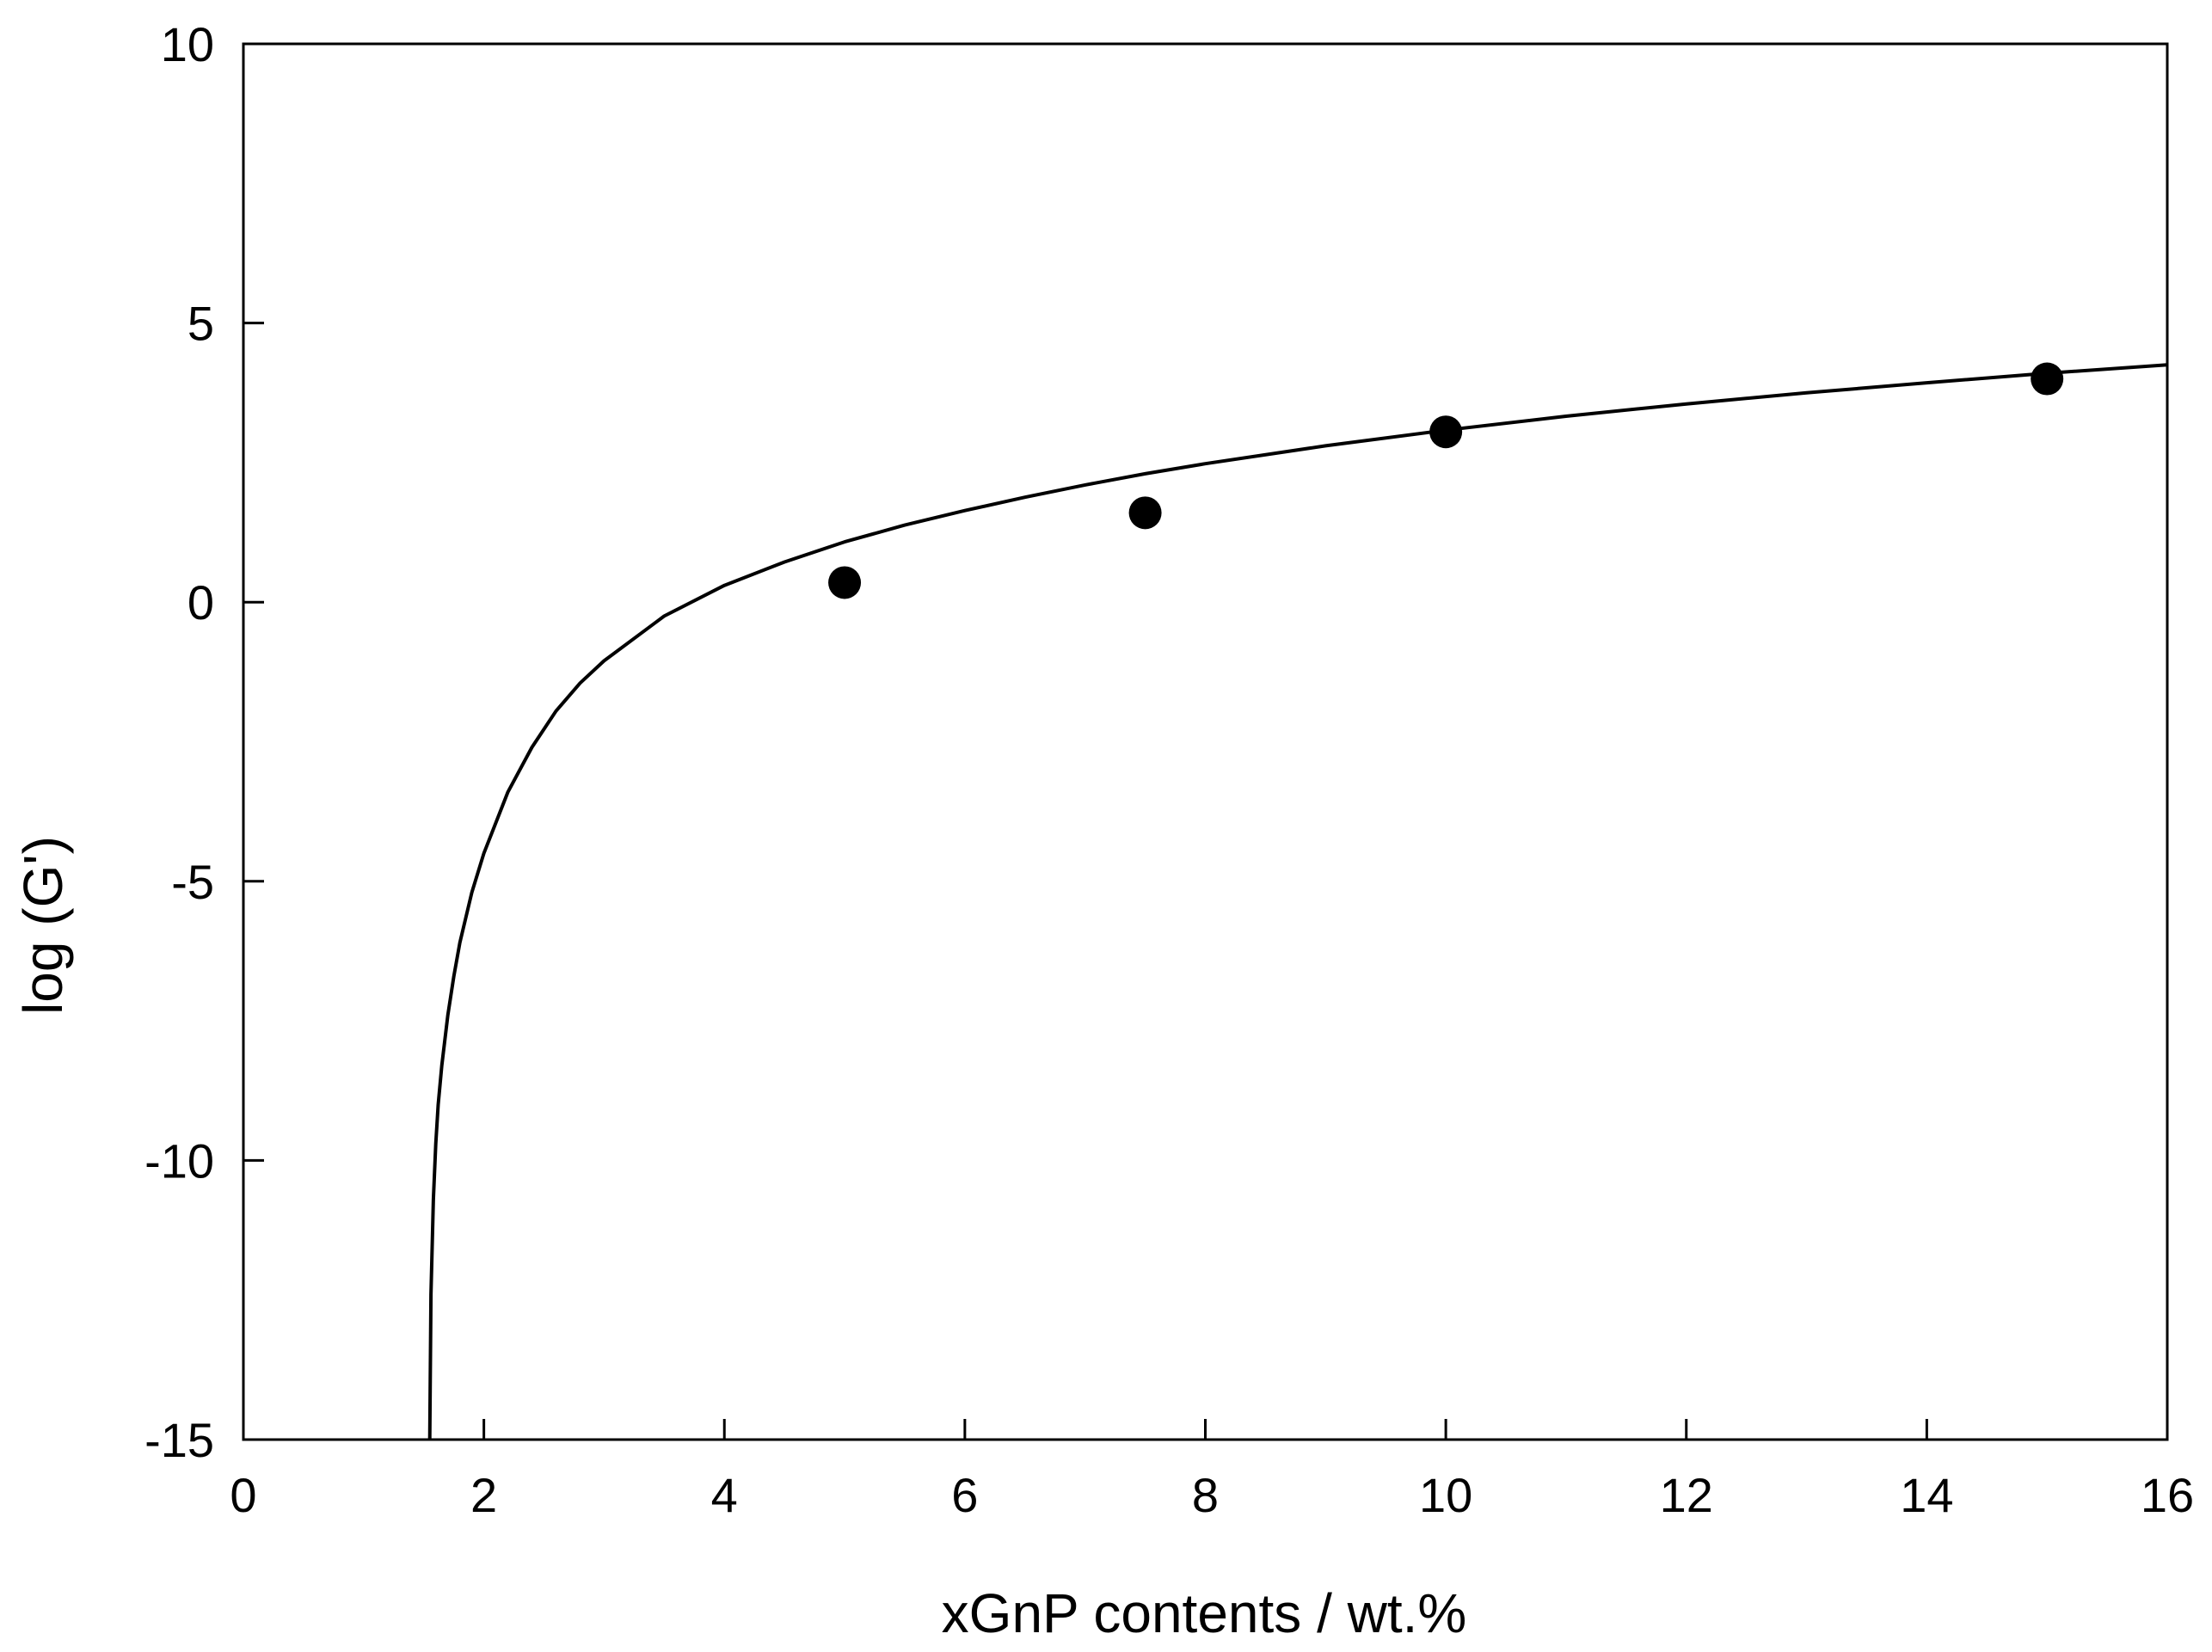 This screenshot has height=1652, width=2212. What do you see at coordinates (965, 1495) in the screenshot?
I see `x-tick-label: 6` at bounding box center [965, 1495].